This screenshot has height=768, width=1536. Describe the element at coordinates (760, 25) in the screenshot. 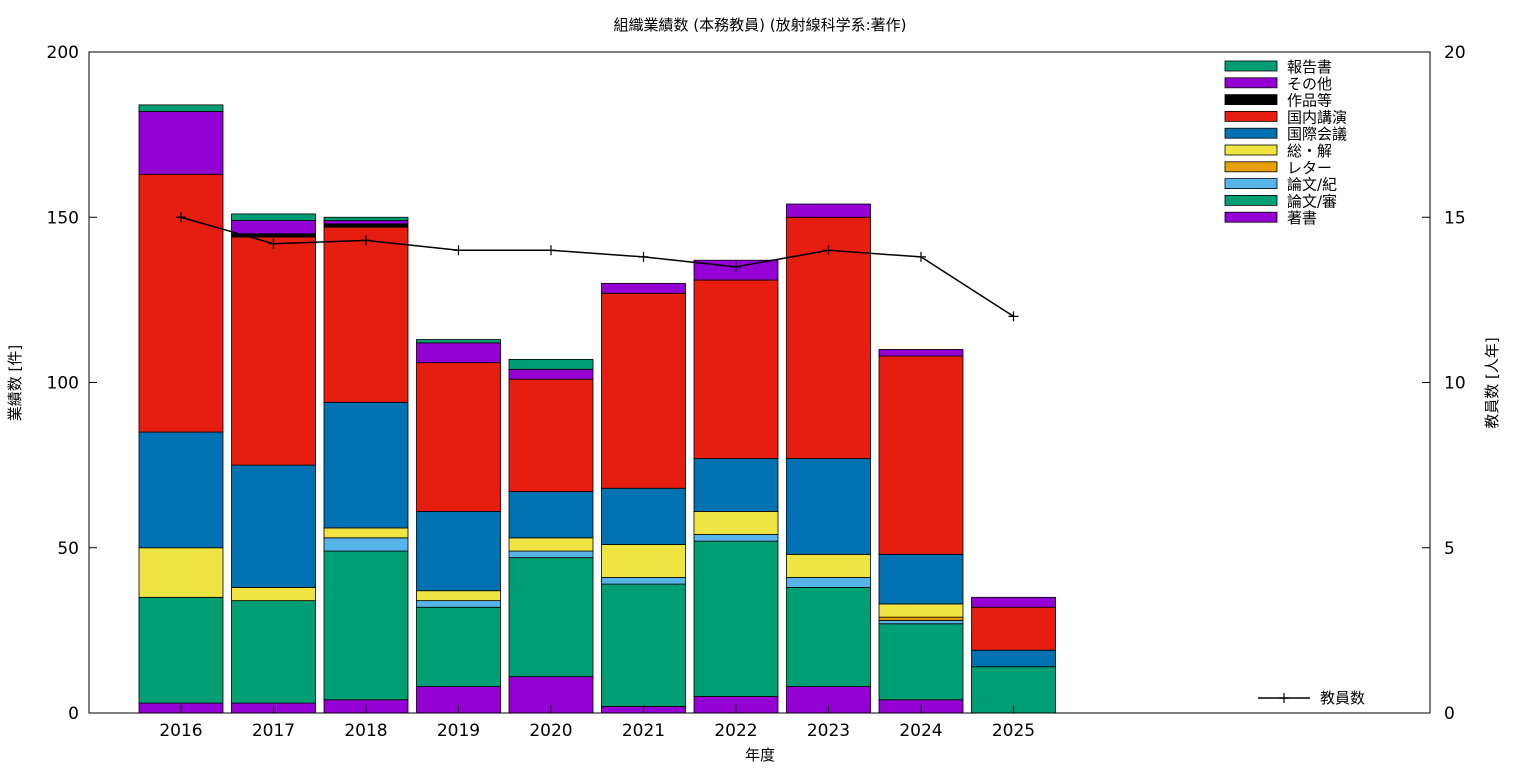

I see `chart-title: 組織業績数 (本務教員) (放射線科学系:著作)` at that location.